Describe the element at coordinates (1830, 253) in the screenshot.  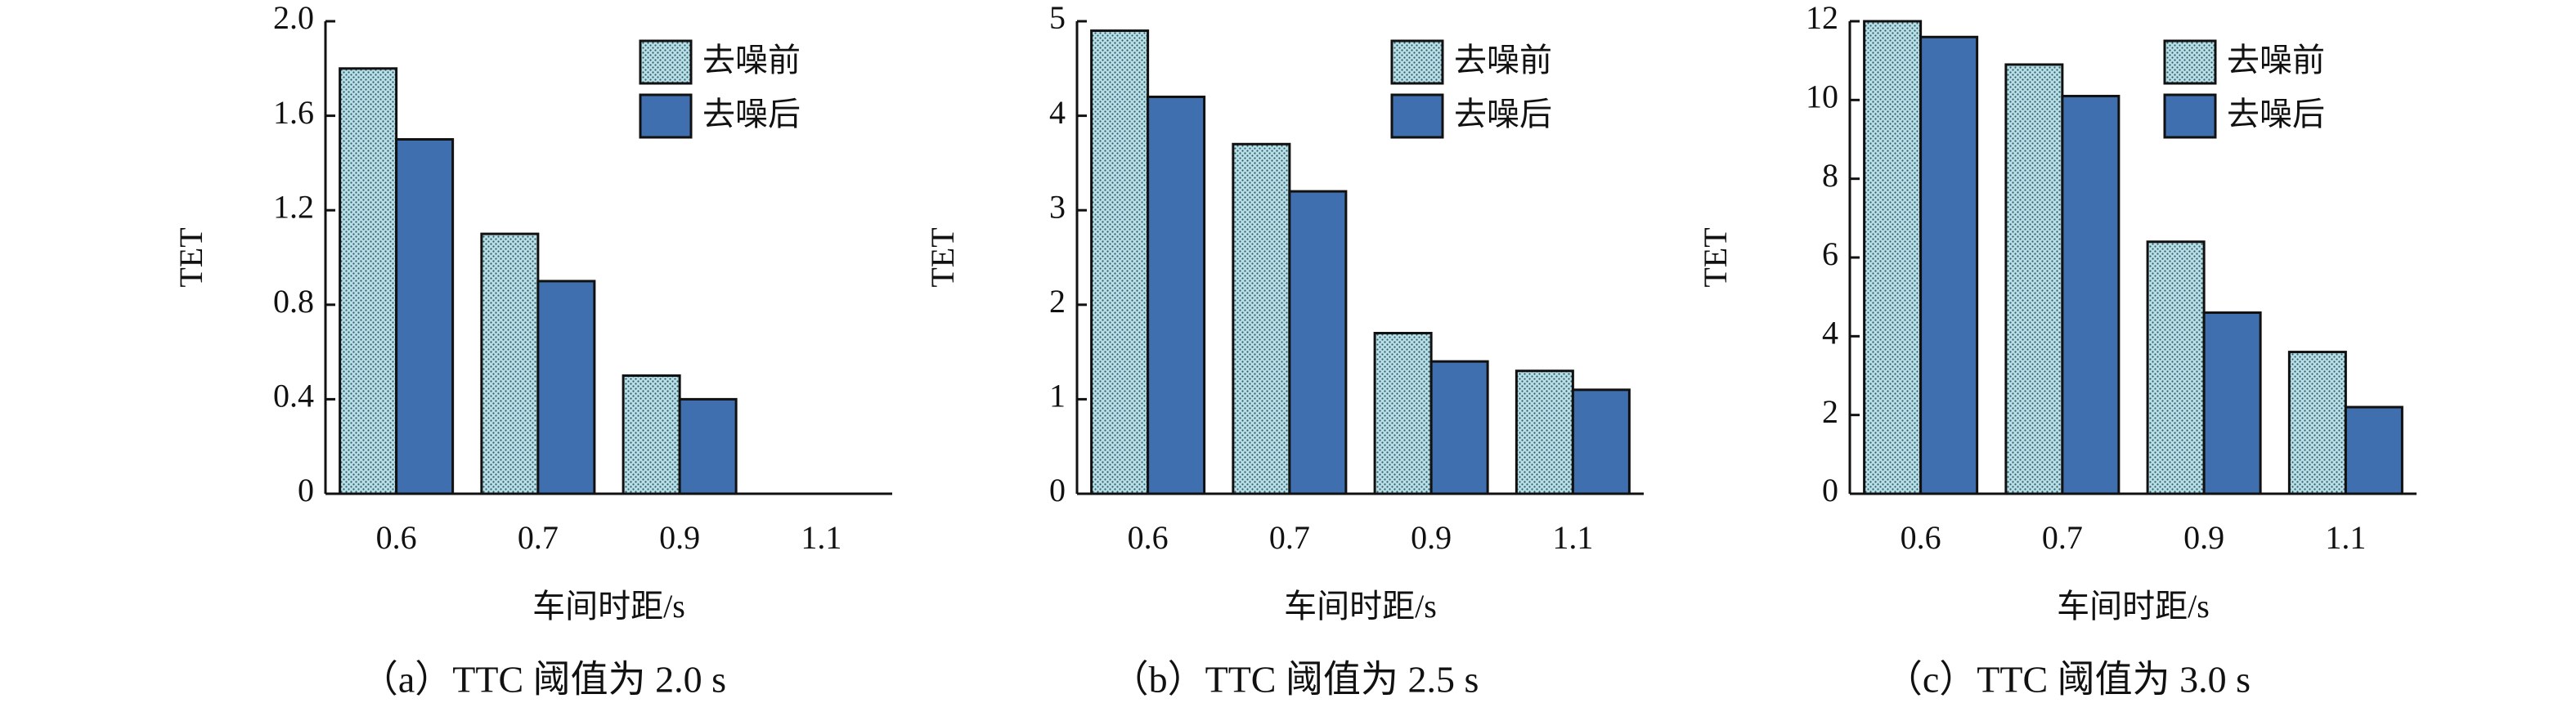
I see `y-tick-label: 6` at that location.